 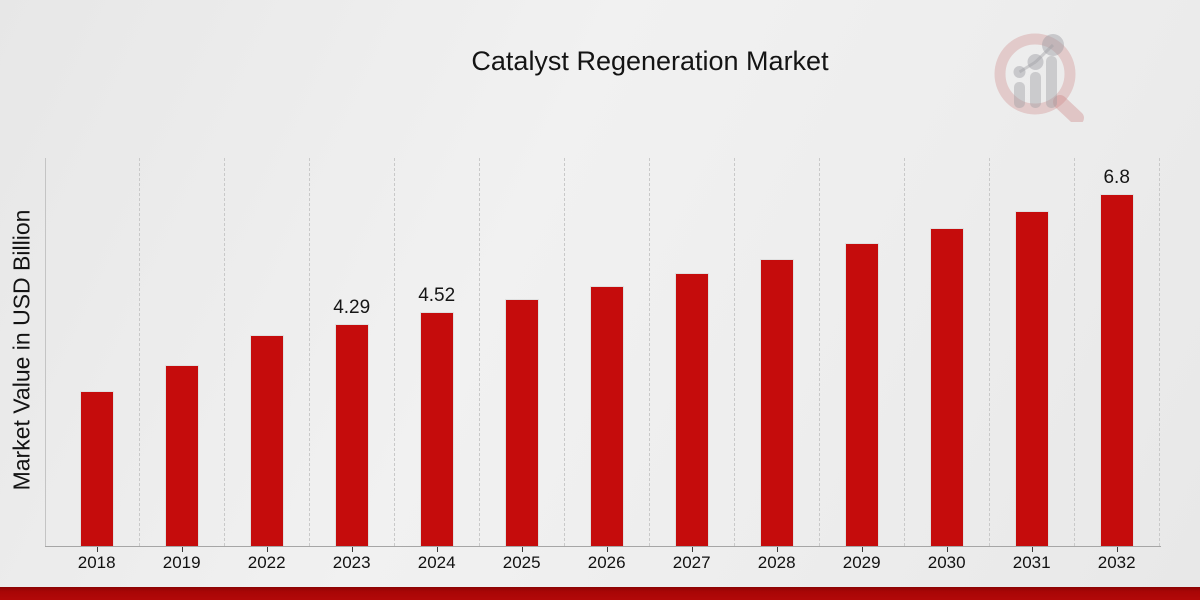 I want to click on logo-bar-short, so click(x=1019, y=95).